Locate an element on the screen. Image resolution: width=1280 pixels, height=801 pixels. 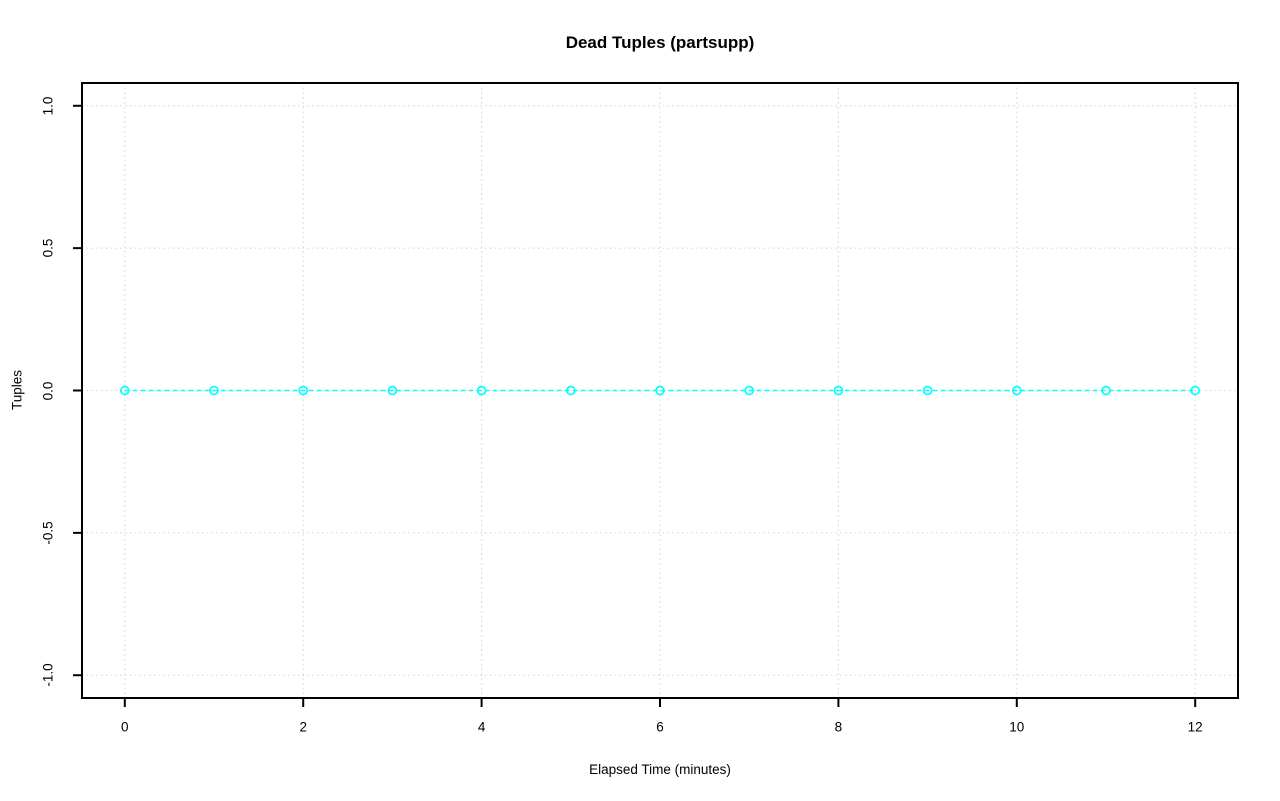
y-axis-title: Tuples is located at coordinates (17, 390).